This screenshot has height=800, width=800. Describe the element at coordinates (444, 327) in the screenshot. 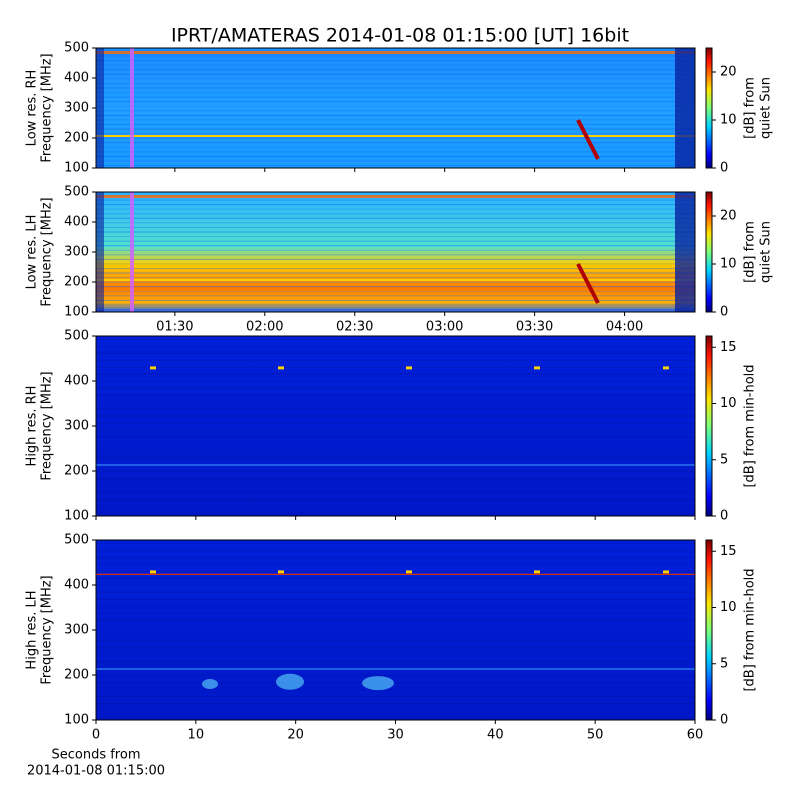

I see `x-tick-label: 03:00` at that location.